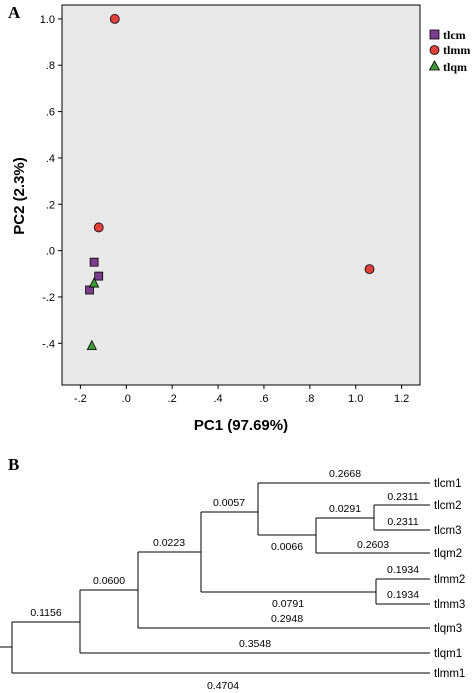 The width and height of the screenshot is (474, 693). I want to click on x-axis-title: PC1 (97.69%), so click(241, 425).